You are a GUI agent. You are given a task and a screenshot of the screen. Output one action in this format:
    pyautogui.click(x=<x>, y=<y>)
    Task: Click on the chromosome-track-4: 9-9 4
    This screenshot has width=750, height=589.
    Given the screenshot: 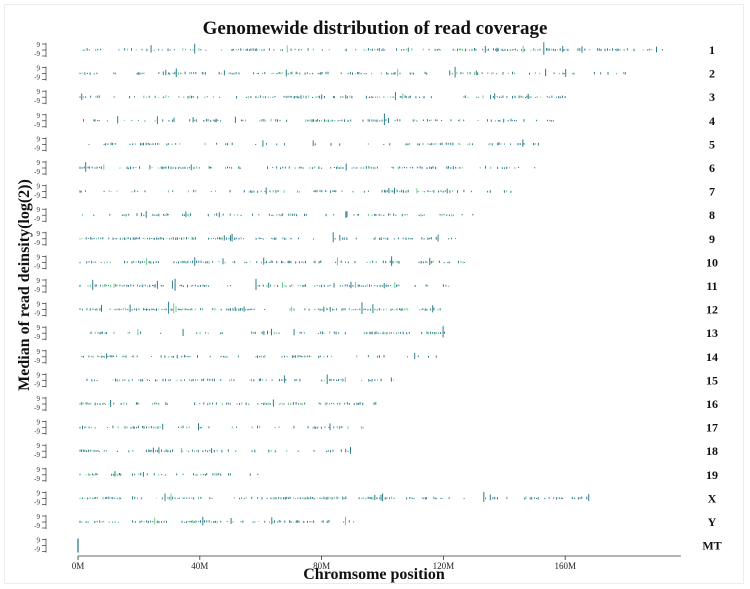 What is the action you would take?
    pyautogui.click(x=374, y=120)
    